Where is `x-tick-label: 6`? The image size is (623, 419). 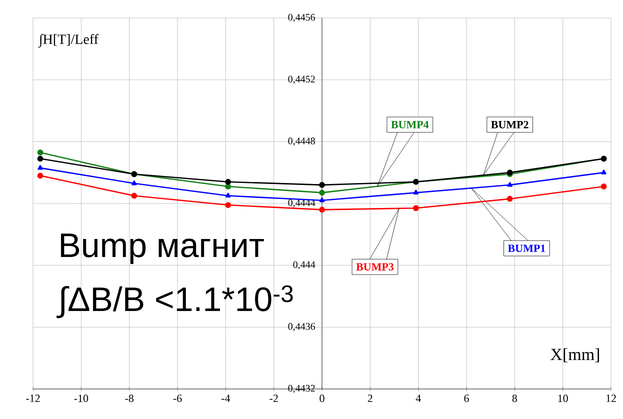 x-tick-label: 6 is located at coordinates (466, 398).